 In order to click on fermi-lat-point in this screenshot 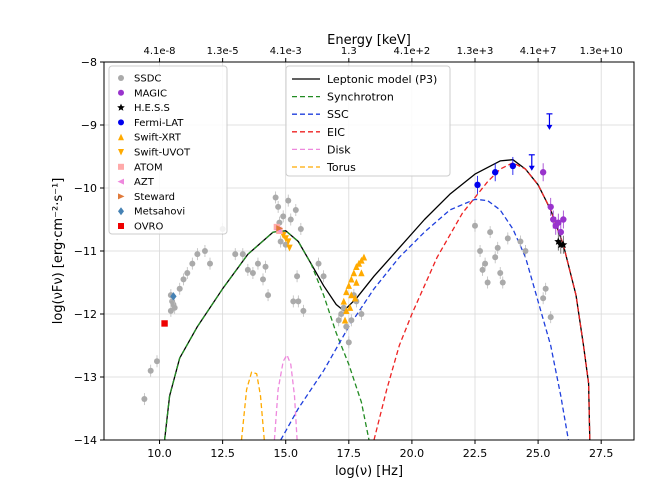, I will do `click(477, 185)`.